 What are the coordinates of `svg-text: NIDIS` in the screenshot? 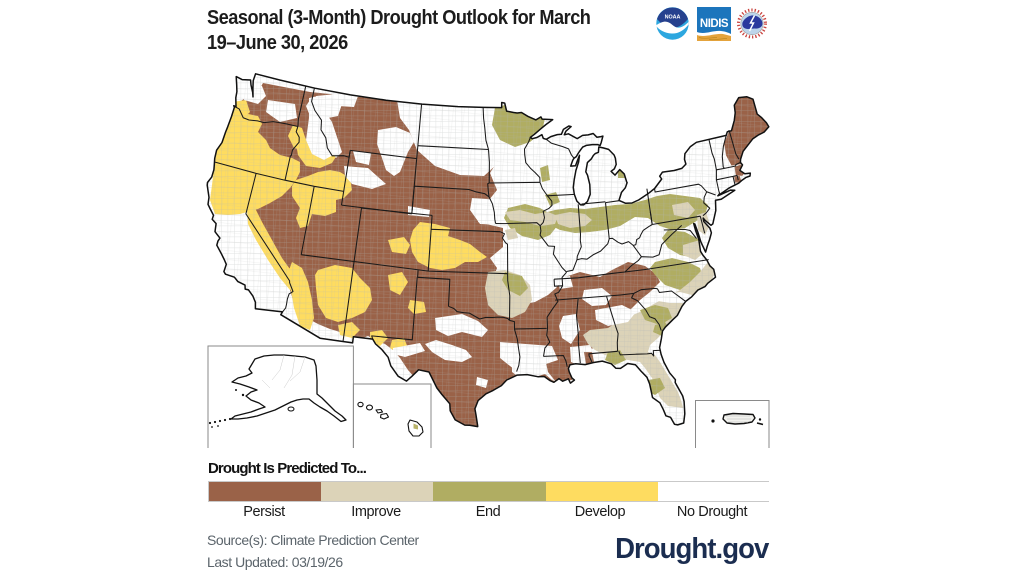 It's located at (714, 24).